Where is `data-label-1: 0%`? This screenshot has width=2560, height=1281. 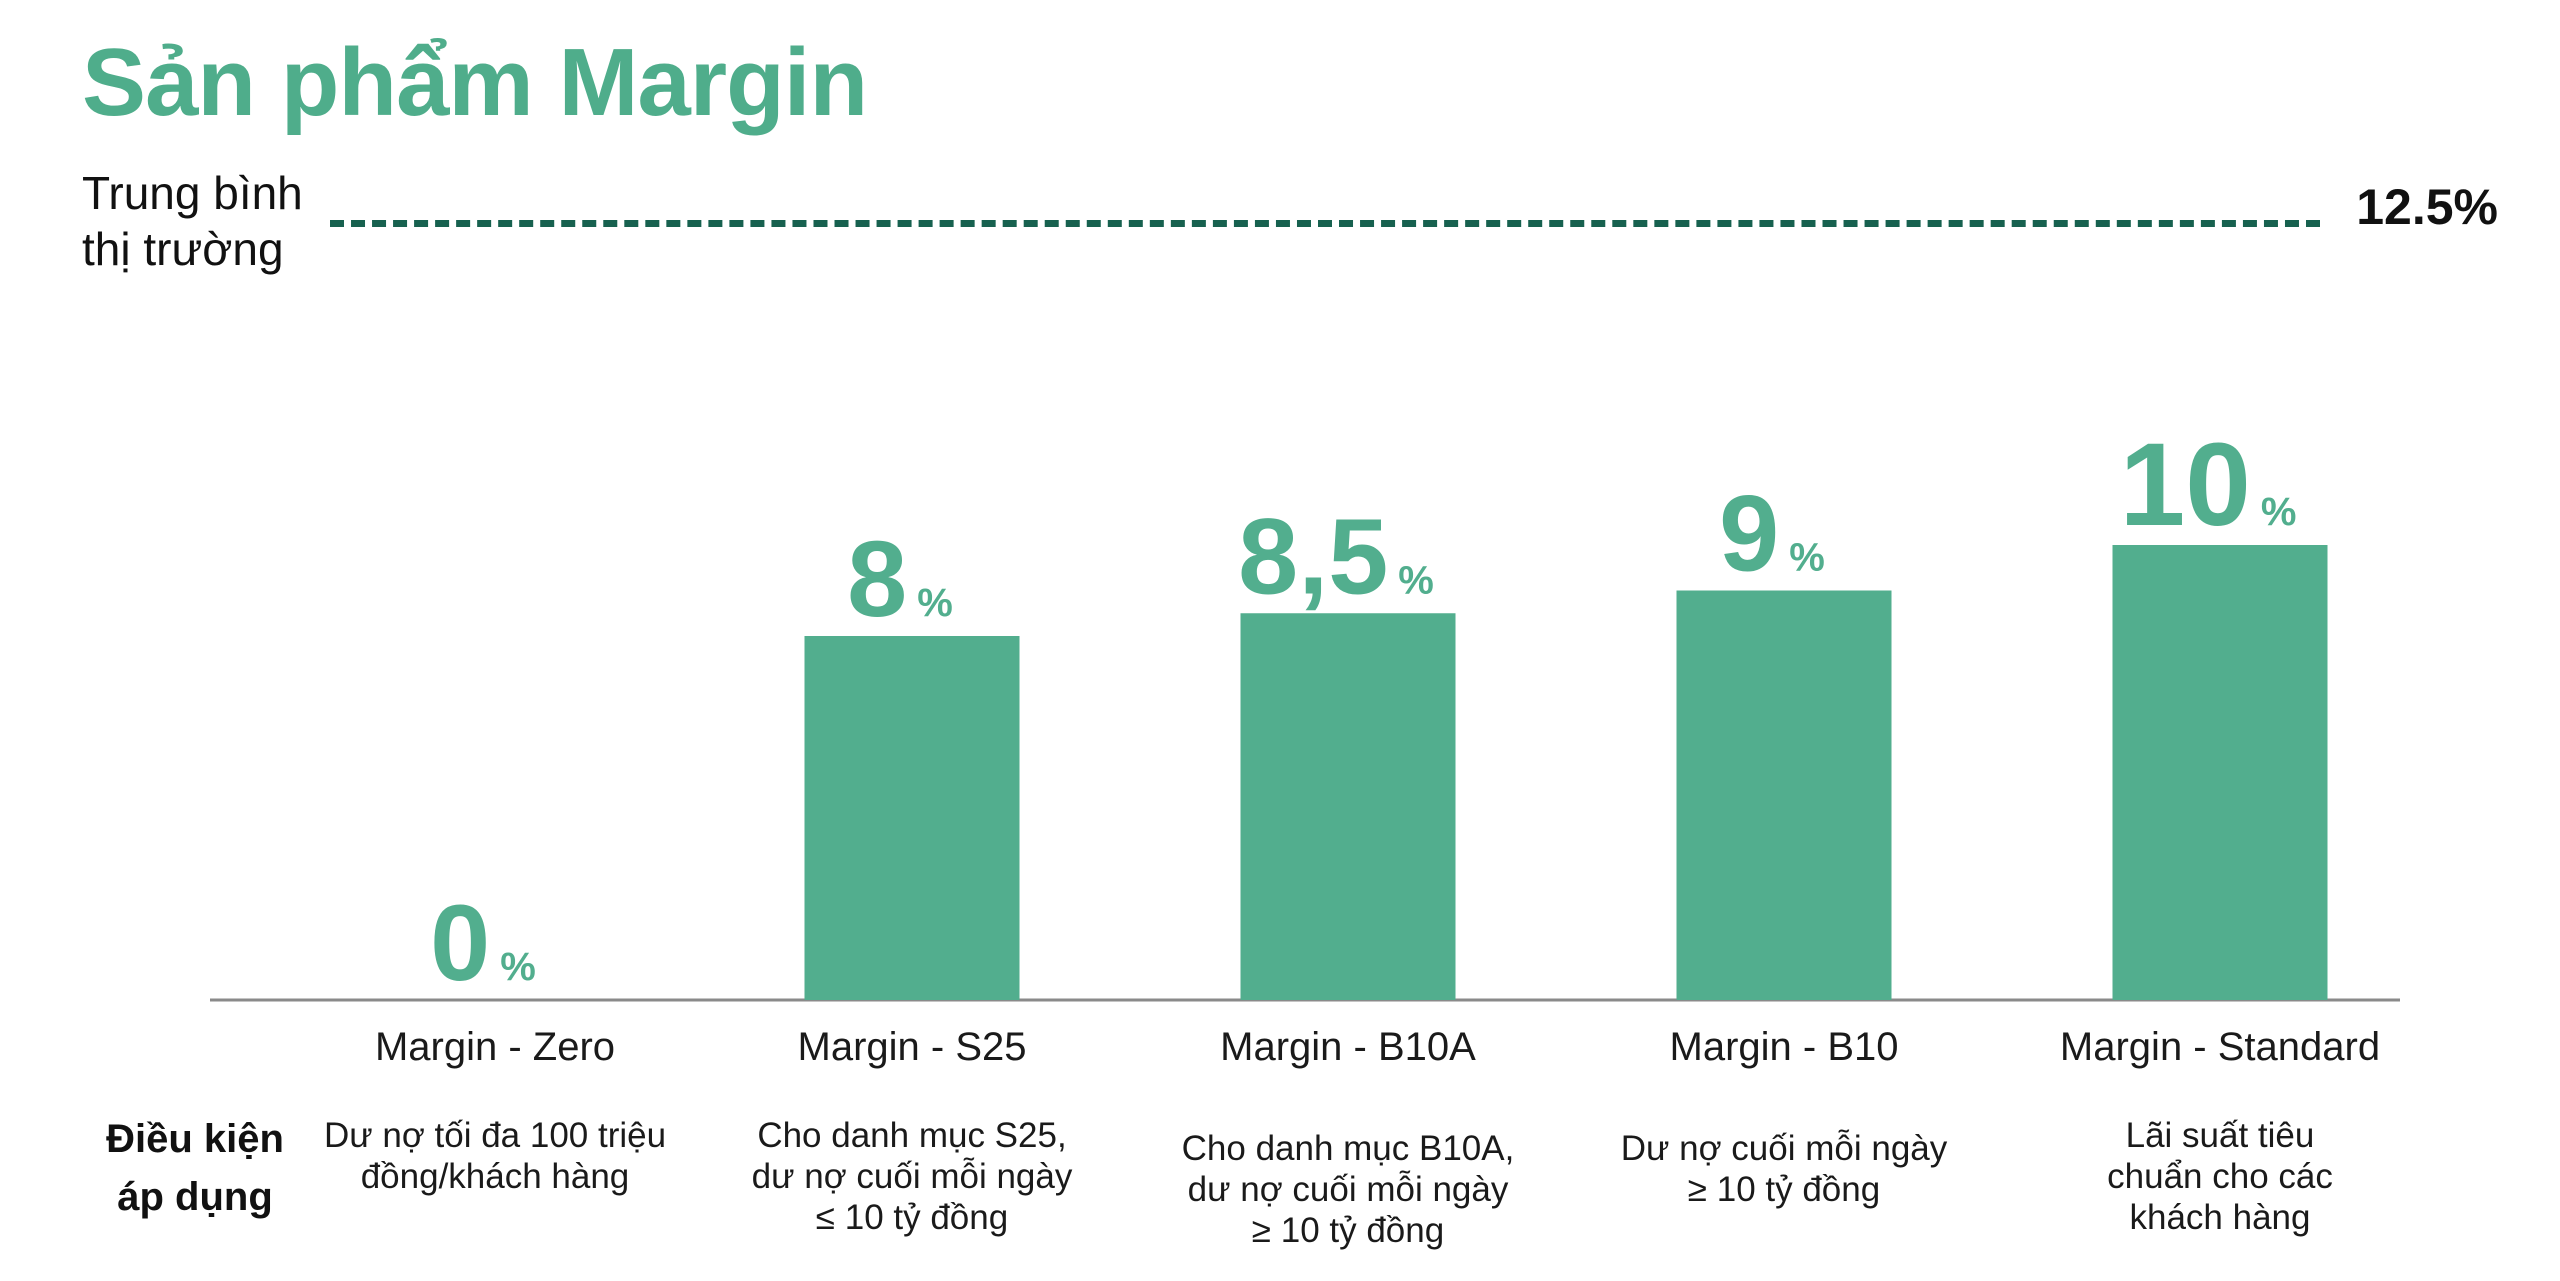 data-label-1: 0% is located at coordinates (483, 942).